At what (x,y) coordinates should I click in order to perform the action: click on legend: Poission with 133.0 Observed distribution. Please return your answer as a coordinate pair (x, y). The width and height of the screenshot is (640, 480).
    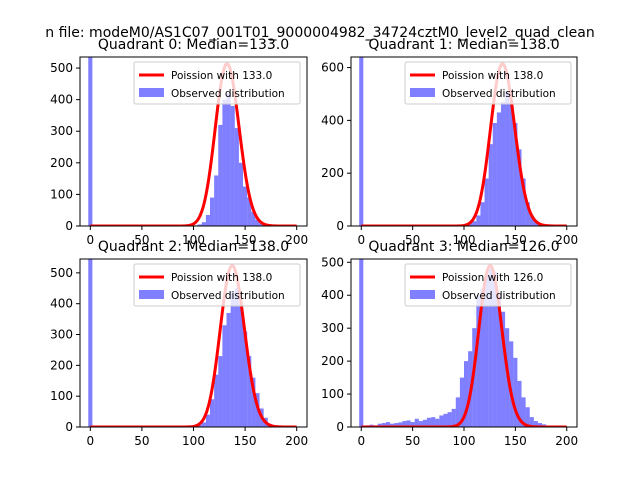
    Looking at the image, I should click on (217, 83).